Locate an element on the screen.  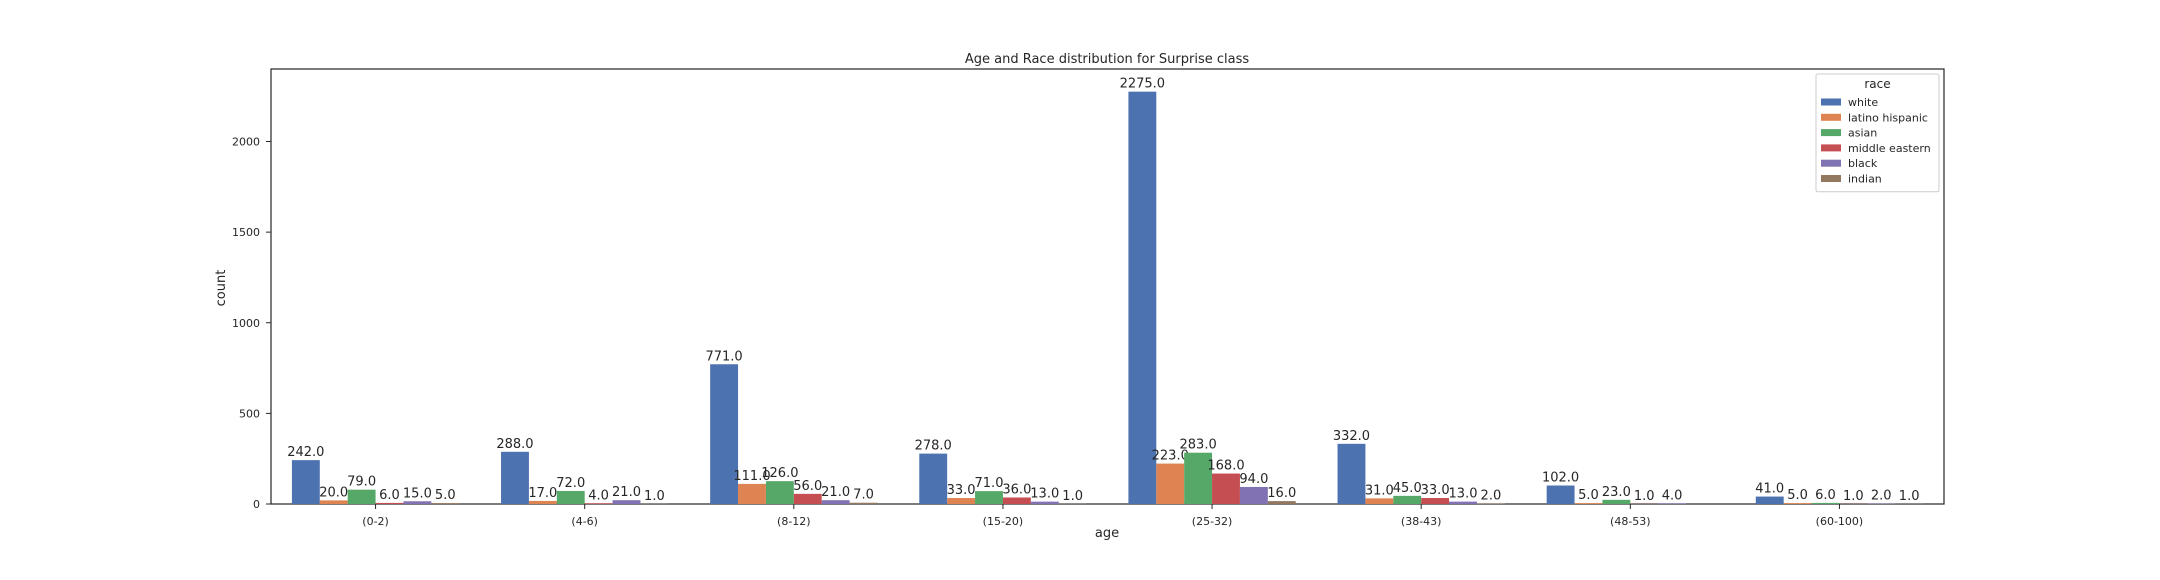
x-axis-label: age is located at coordinates (1107, 533).